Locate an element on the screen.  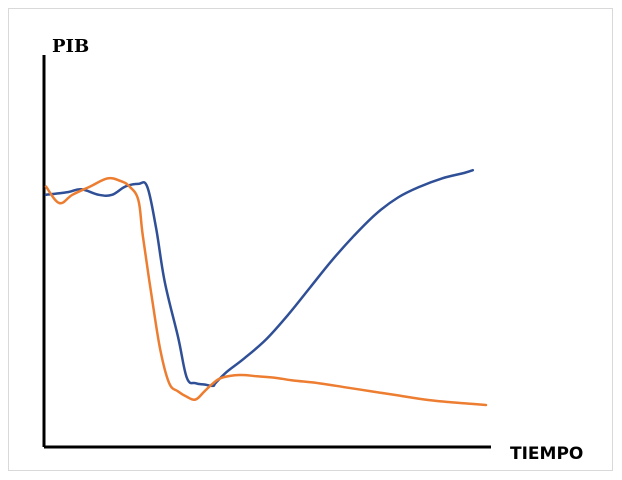
x-axis-label: TIEMPO is located at coordinates (546, 454).